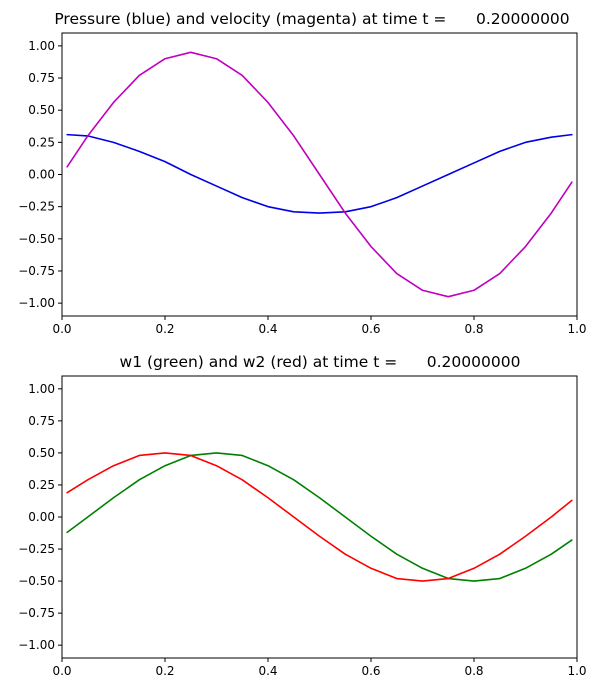 Image resolution: width=602 pixels, height=690 pixels. Describe the element at coordinates (41, 78) in the screenshot. I see `top-chart-y-tick-label: 0.75` at that location.